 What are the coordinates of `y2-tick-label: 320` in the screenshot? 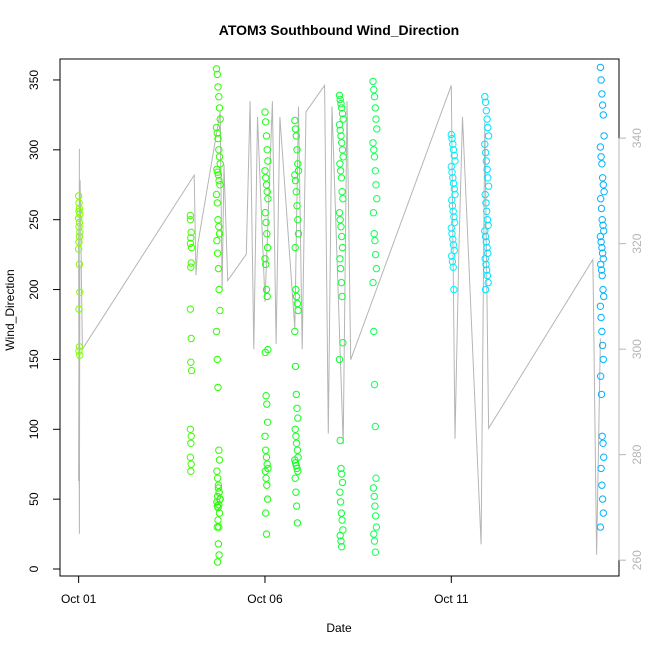 It's located at (637, 243).